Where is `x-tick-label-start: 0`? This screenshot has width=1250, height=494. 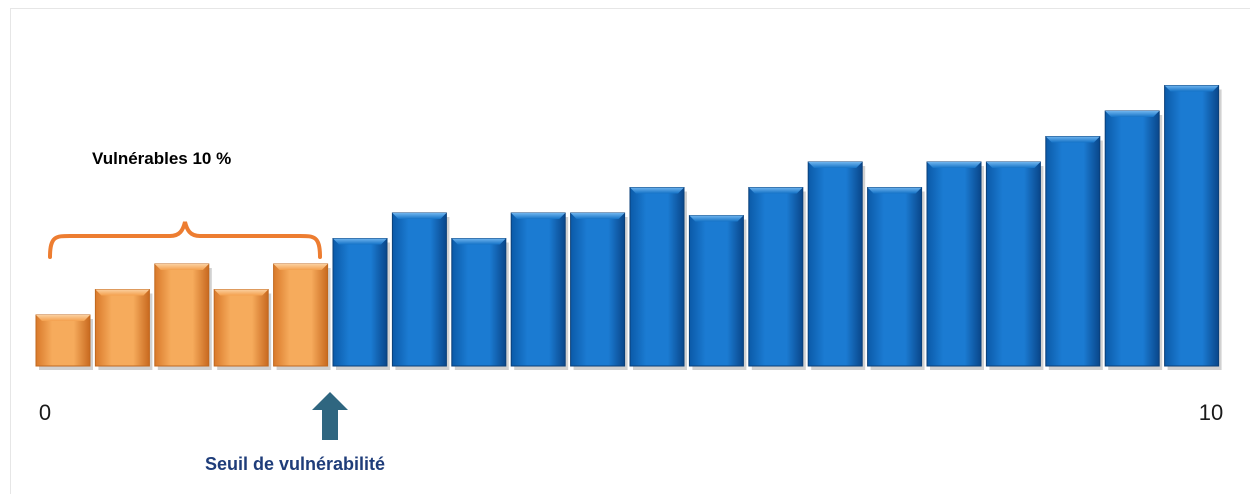
x-tick-label-start: 0 is located at coordinates (45, 412).